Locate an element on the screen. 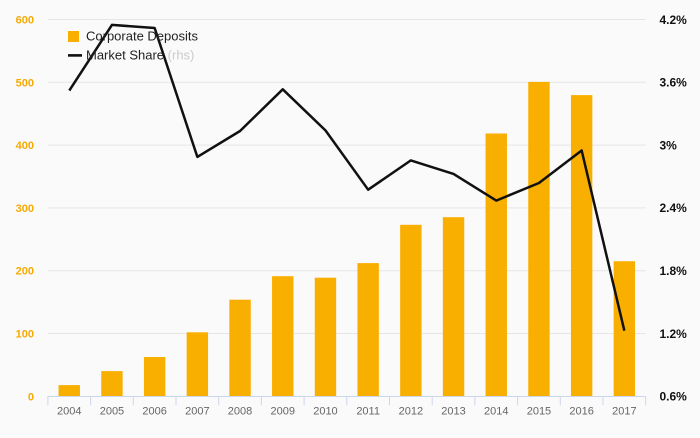  svg-text: 300 is located at coordinates (25, 209).